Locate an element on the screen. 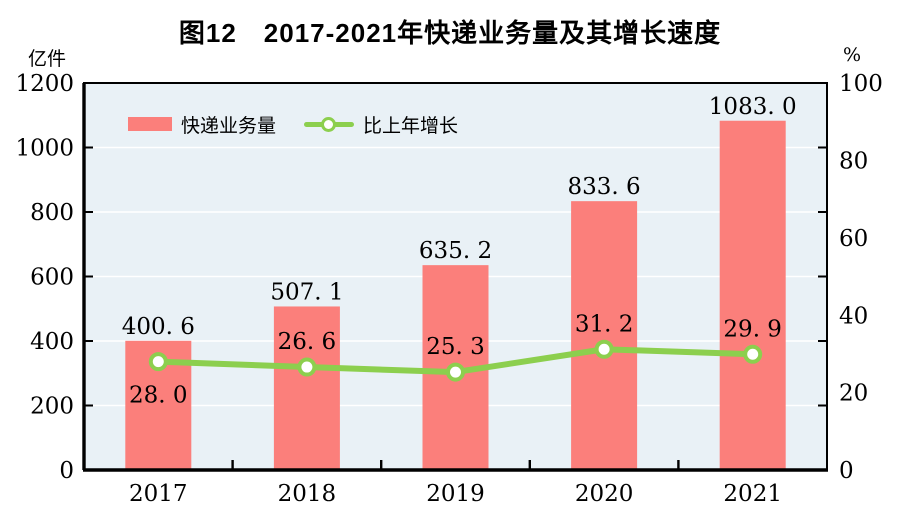 The height and width of the screenshot is (520, 900). growth-value-label: 28. 0 is located at coordinates (158, 396).